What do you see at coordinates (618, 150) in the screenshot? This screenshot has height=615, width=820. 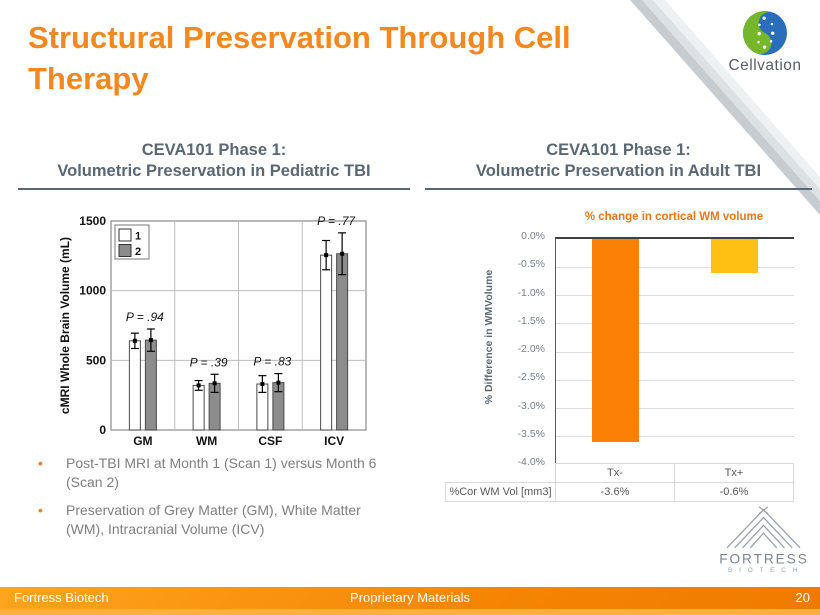 I see `adult-header-line1: CEVA101 Phase 1:` at bounding box center [618, 150].